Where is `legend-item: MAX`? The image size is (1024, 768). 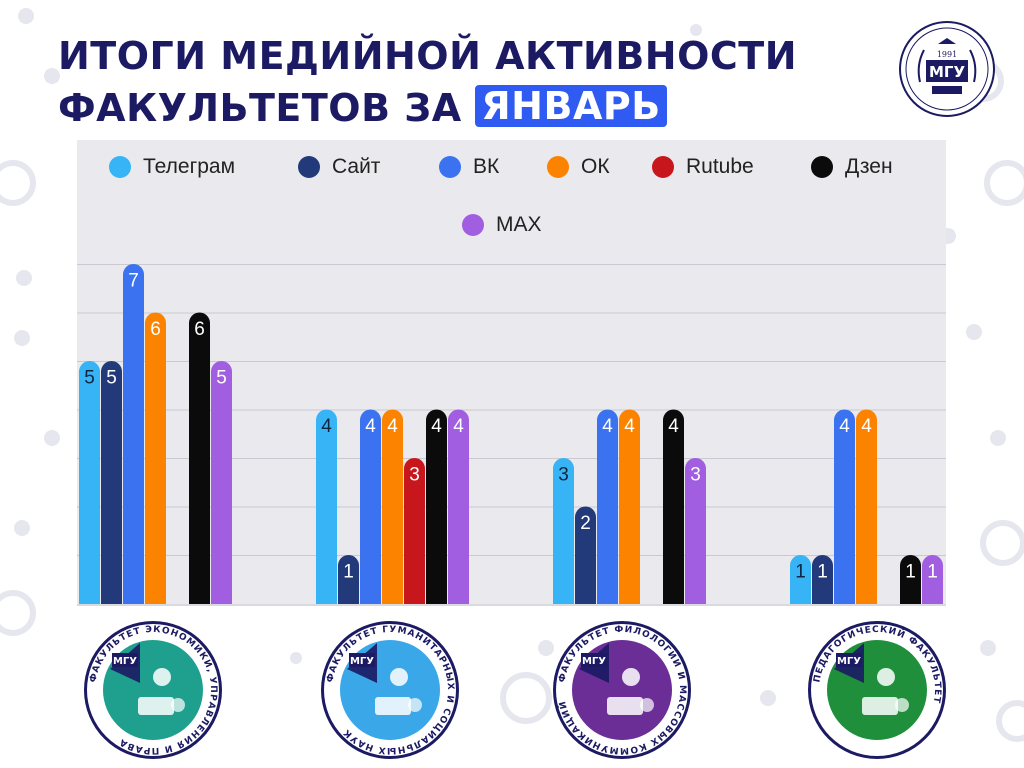
legend-item: MAX is located at coordinates (502, 225).